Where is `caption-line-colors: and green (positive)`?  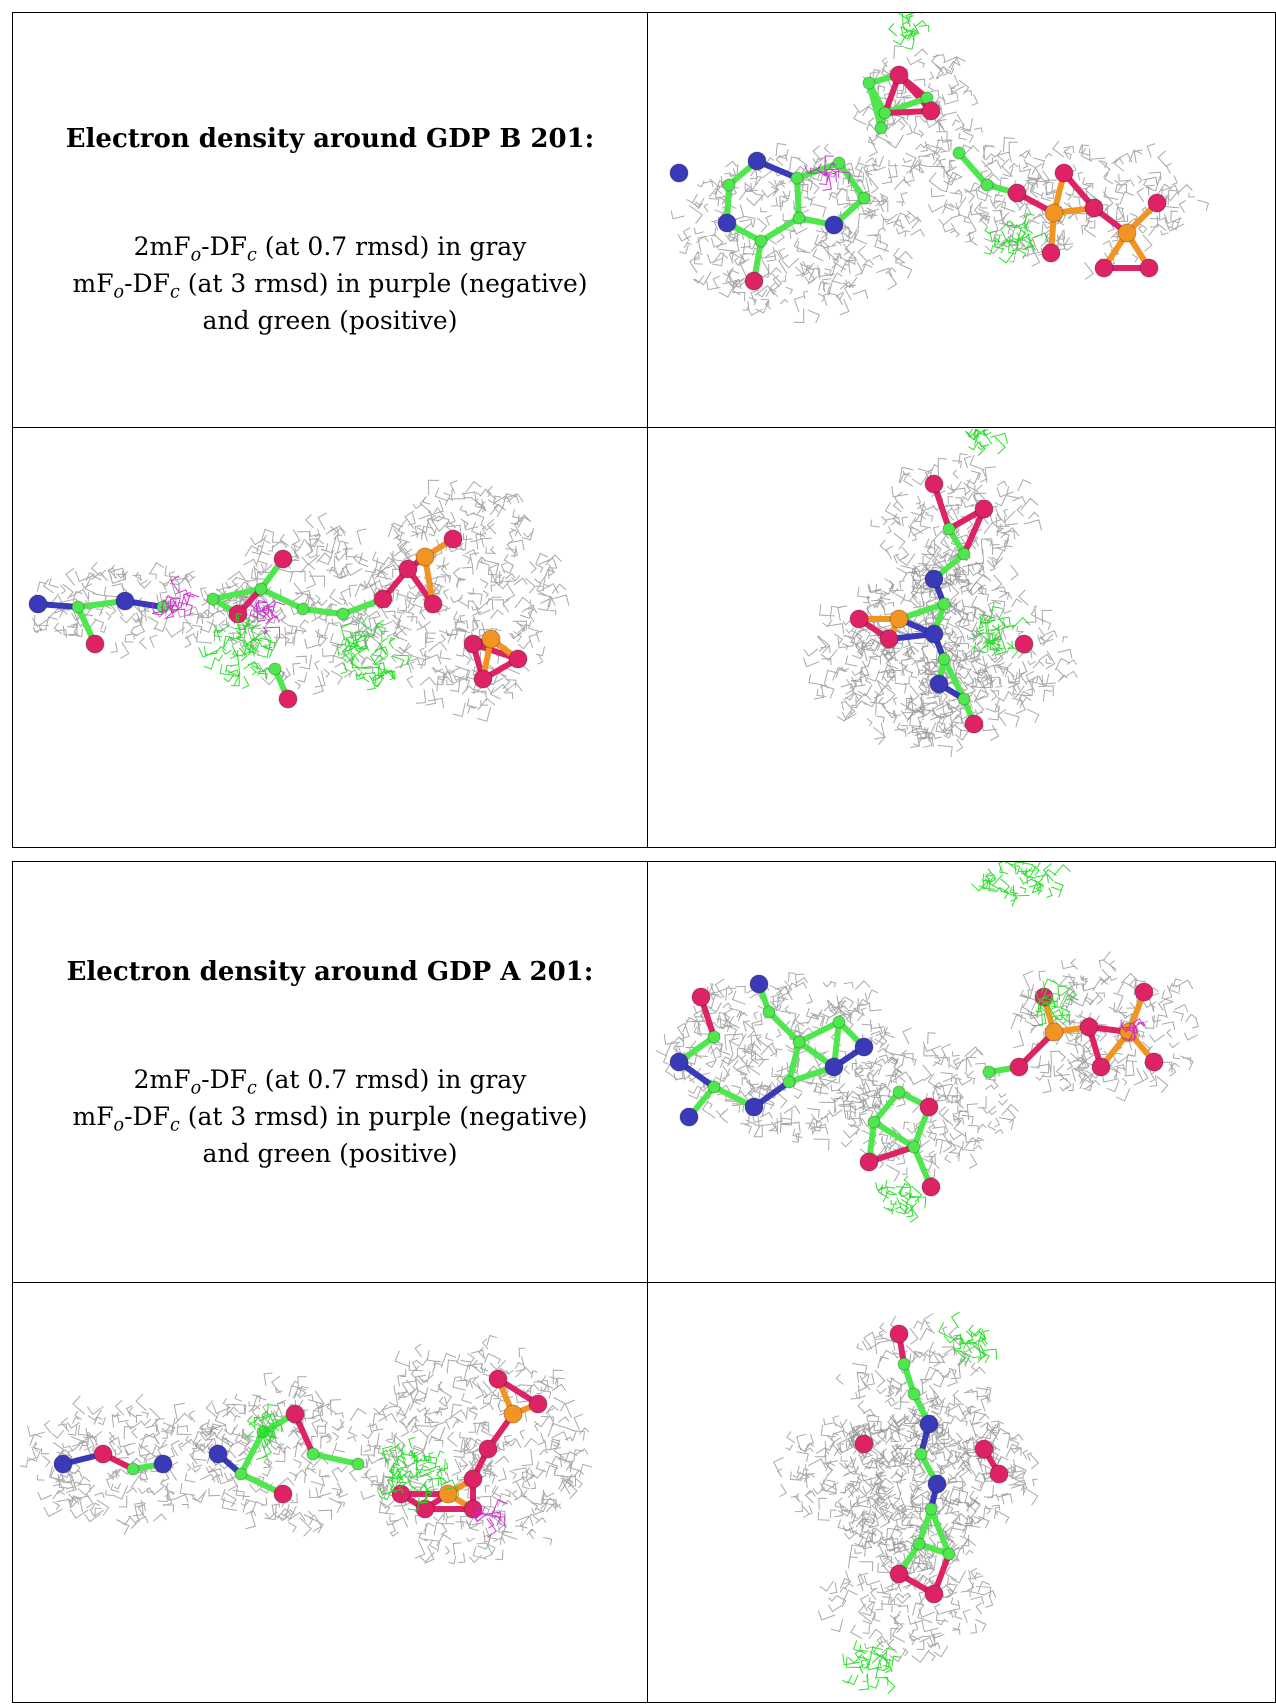
caption-line-colors: and green (positive) is located at coordinates (330, 1153).